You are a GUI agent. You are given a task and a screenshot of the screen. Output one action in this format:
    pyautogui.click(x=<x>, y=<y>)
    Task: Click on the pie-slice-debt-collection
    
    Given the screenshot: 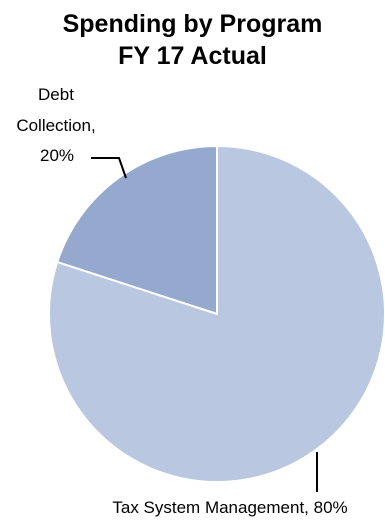 What is the action you would take?
    pyautogui.click(x=137, y=230)
    